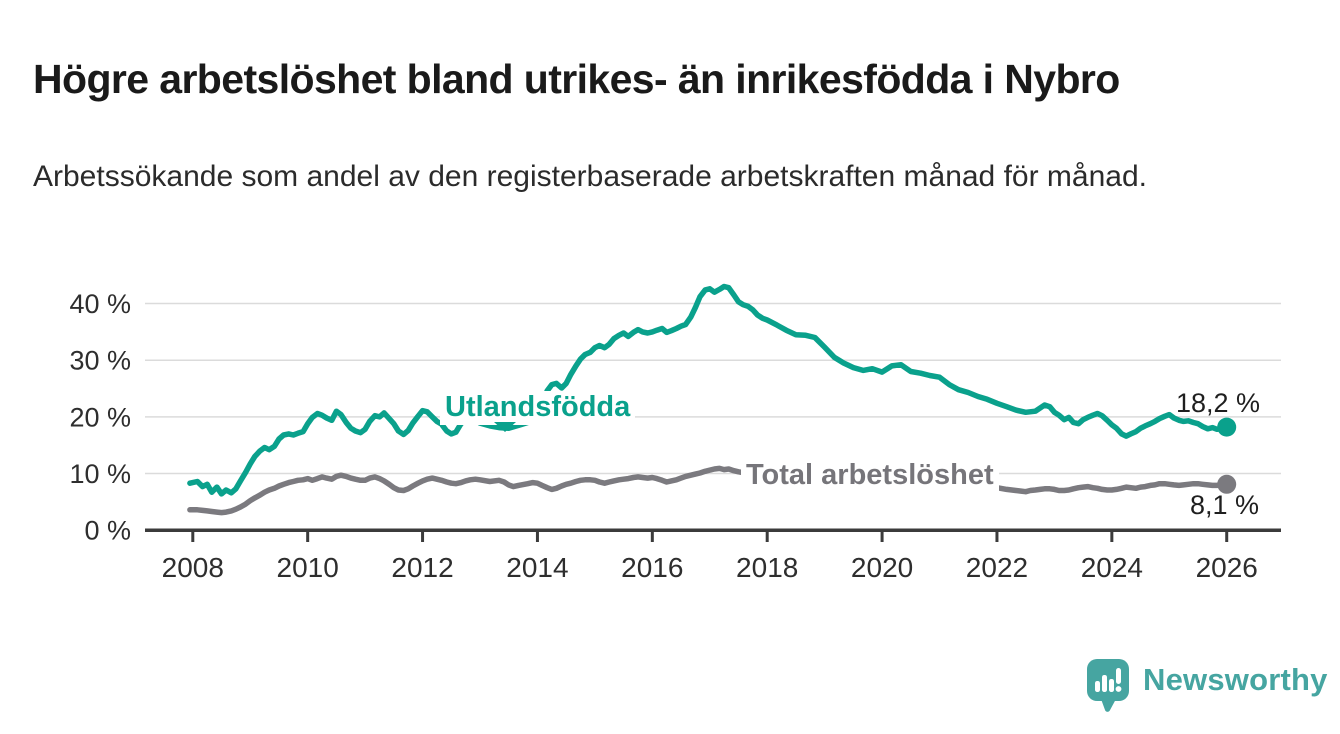  I want to click on x-tick-label: 2016, so click(652, 567).